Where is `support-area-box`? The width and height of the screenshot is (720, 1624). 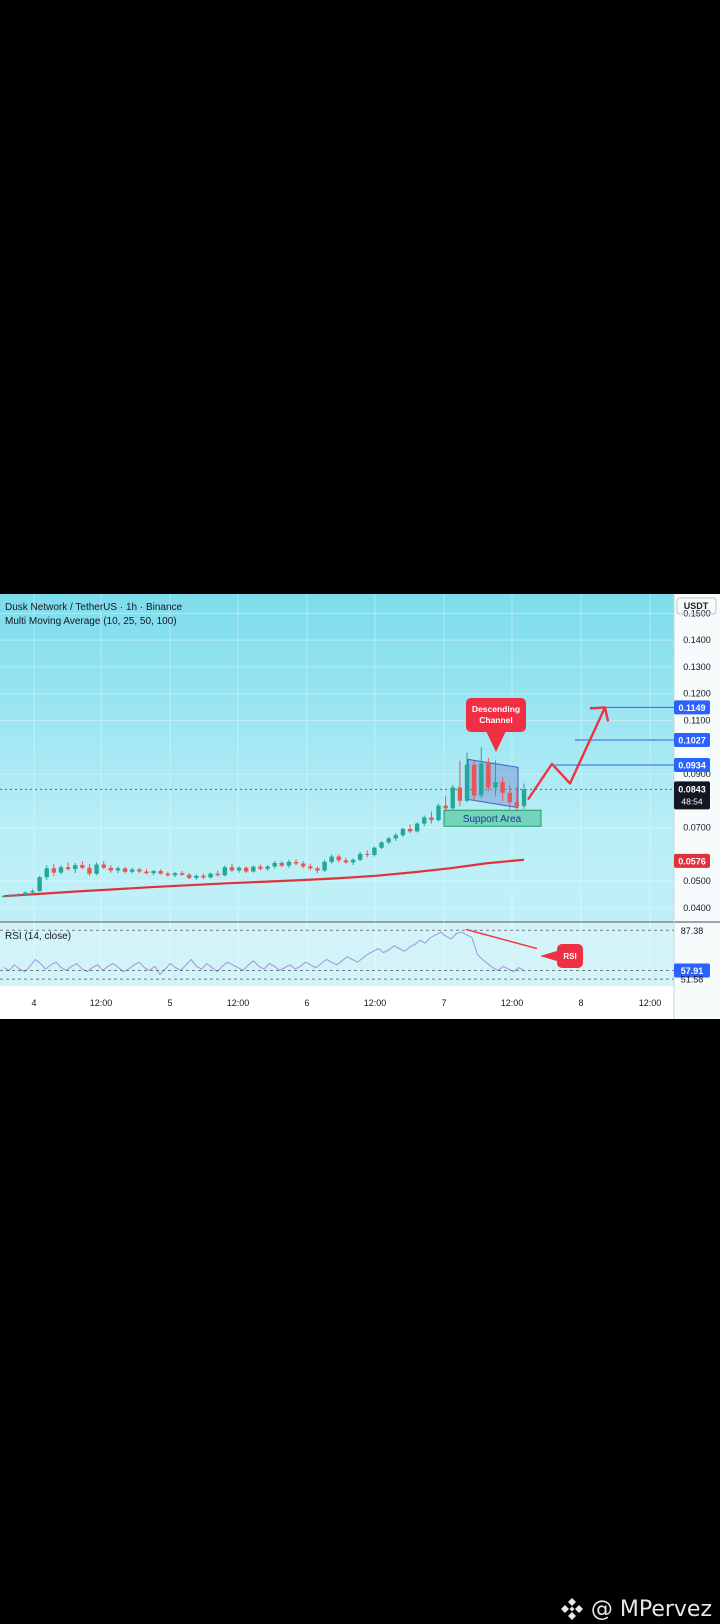
support-area-box is located at coordinates (492, 818).